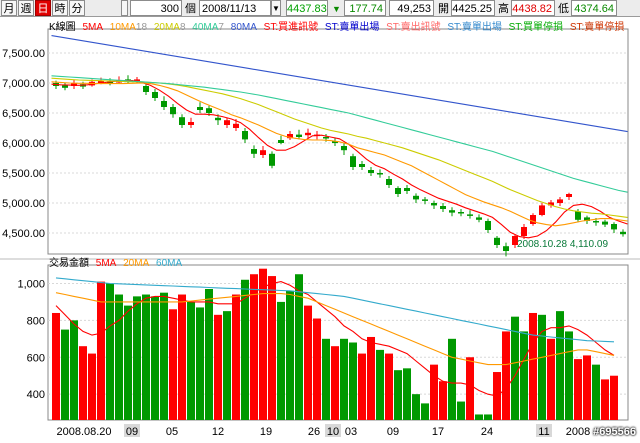 The height and width of the screenshot is (443, 640). What do you see at coordinates (166, 27) in the screenshot?
I see `legend-ma20-label: 20MA` at bounding box center [166, 27].